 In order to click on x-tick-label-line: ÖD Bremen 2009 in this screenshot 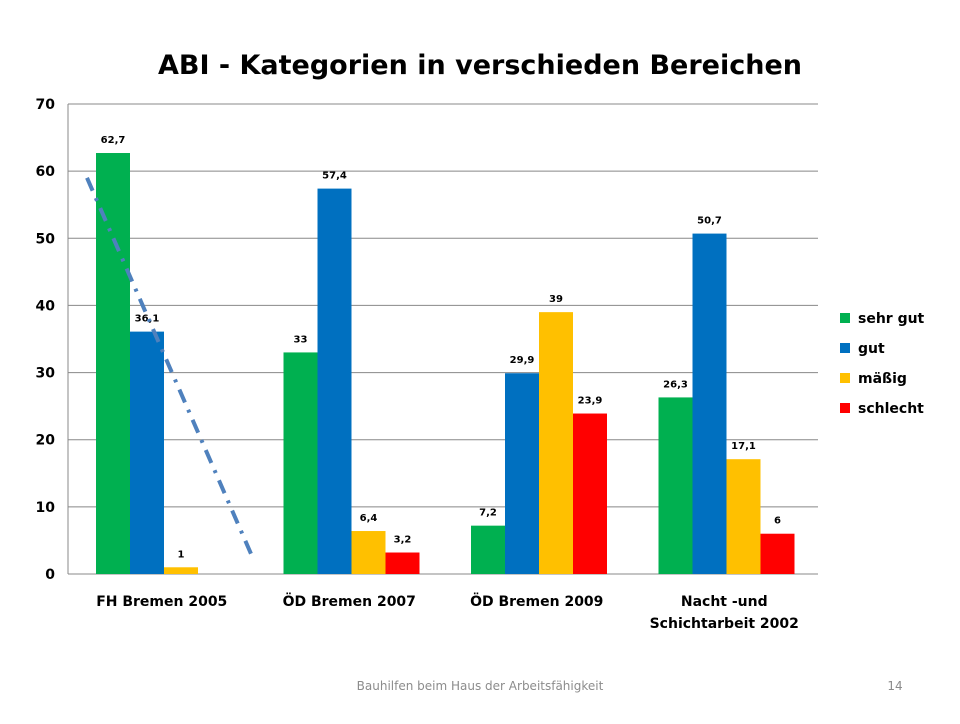, I will do `click(536, 601)`.